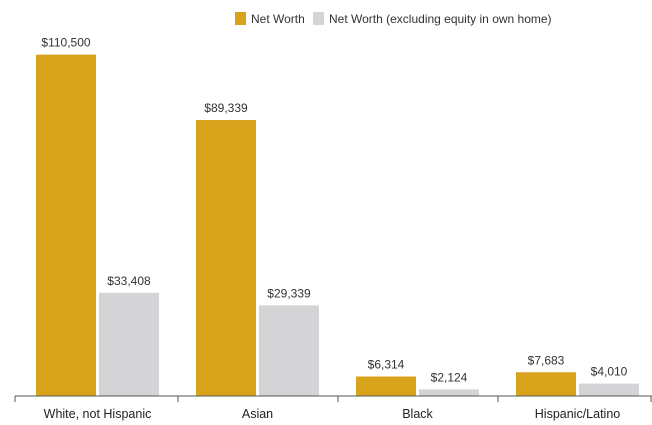 The image size is (652, 425). I want to click on category-label: Hispanic/Latino, so click(578, 414).